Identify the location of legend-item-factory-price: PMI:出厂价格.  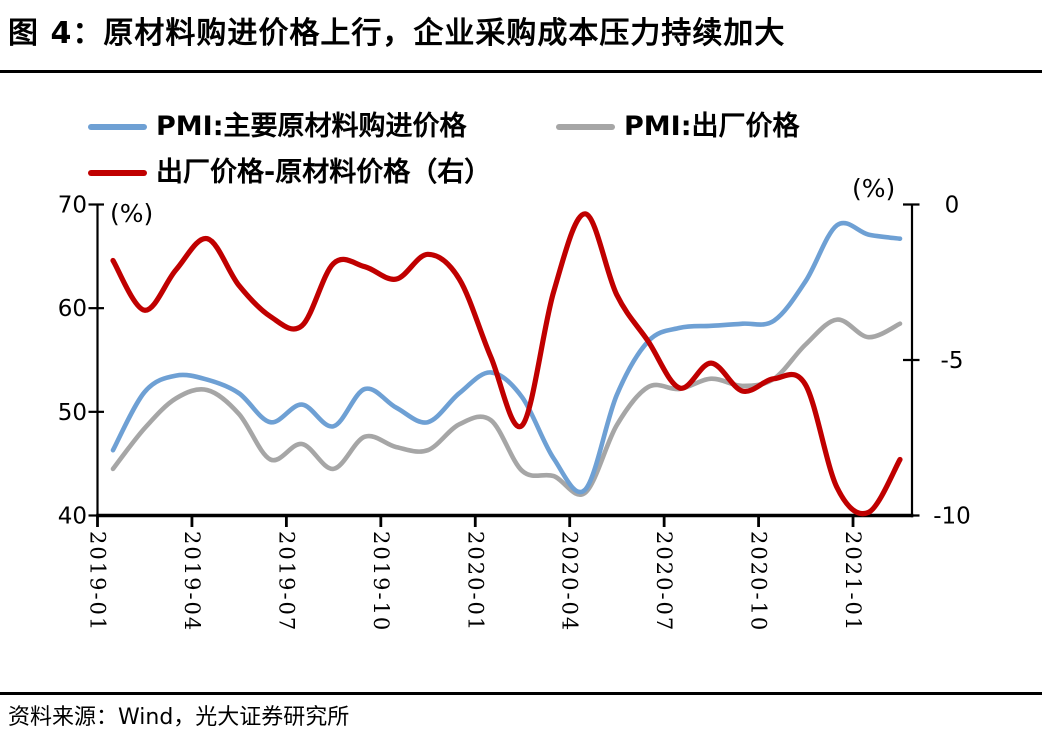
(678, 127).